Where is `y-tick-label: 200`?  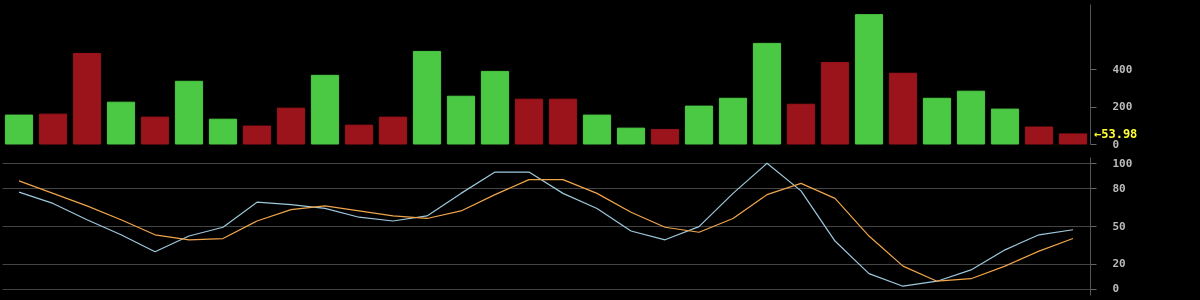 y-tick-label: 200 is located at coordinates (1122, 107).